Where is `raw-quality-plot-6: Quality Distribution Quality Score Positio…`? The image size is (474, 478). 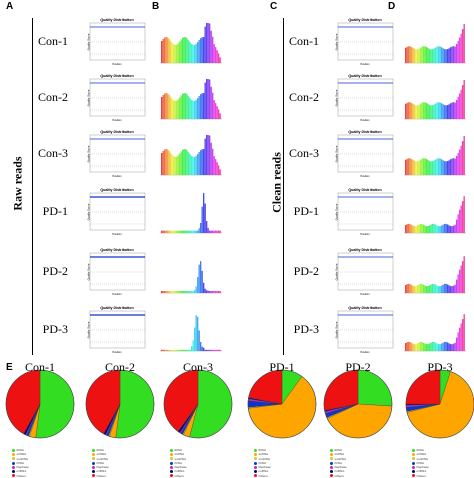 raw-quality-plot-6: Quality Distribution Quality Score Positio… is located at coordinates (117, 330).